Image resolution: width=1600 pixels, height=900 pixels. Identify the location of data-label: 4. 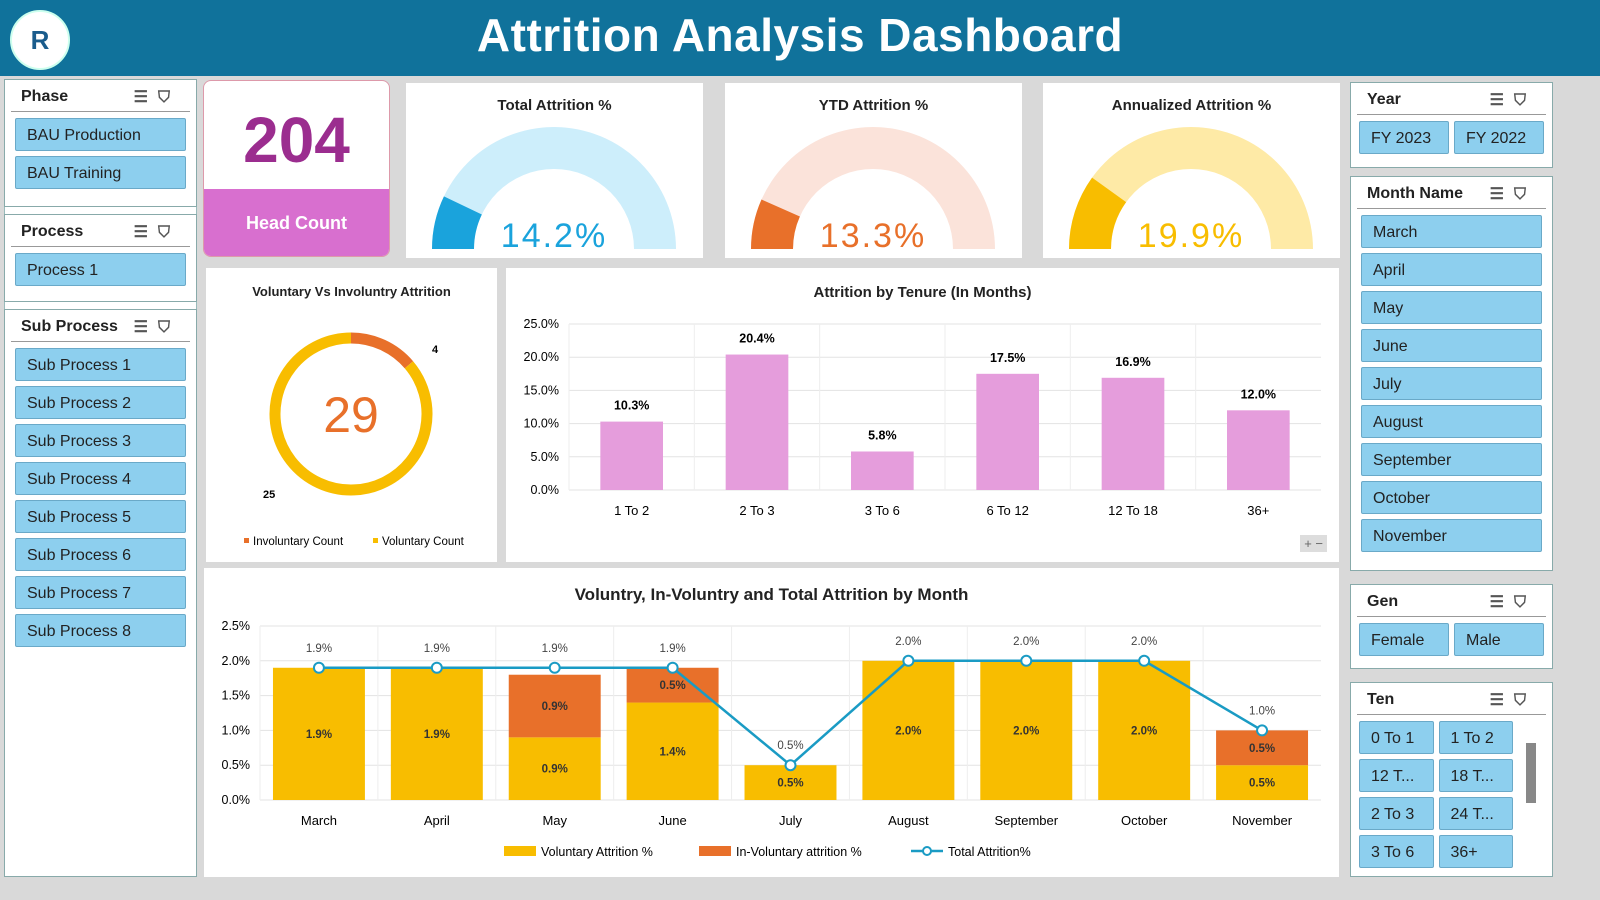
(435, 350).